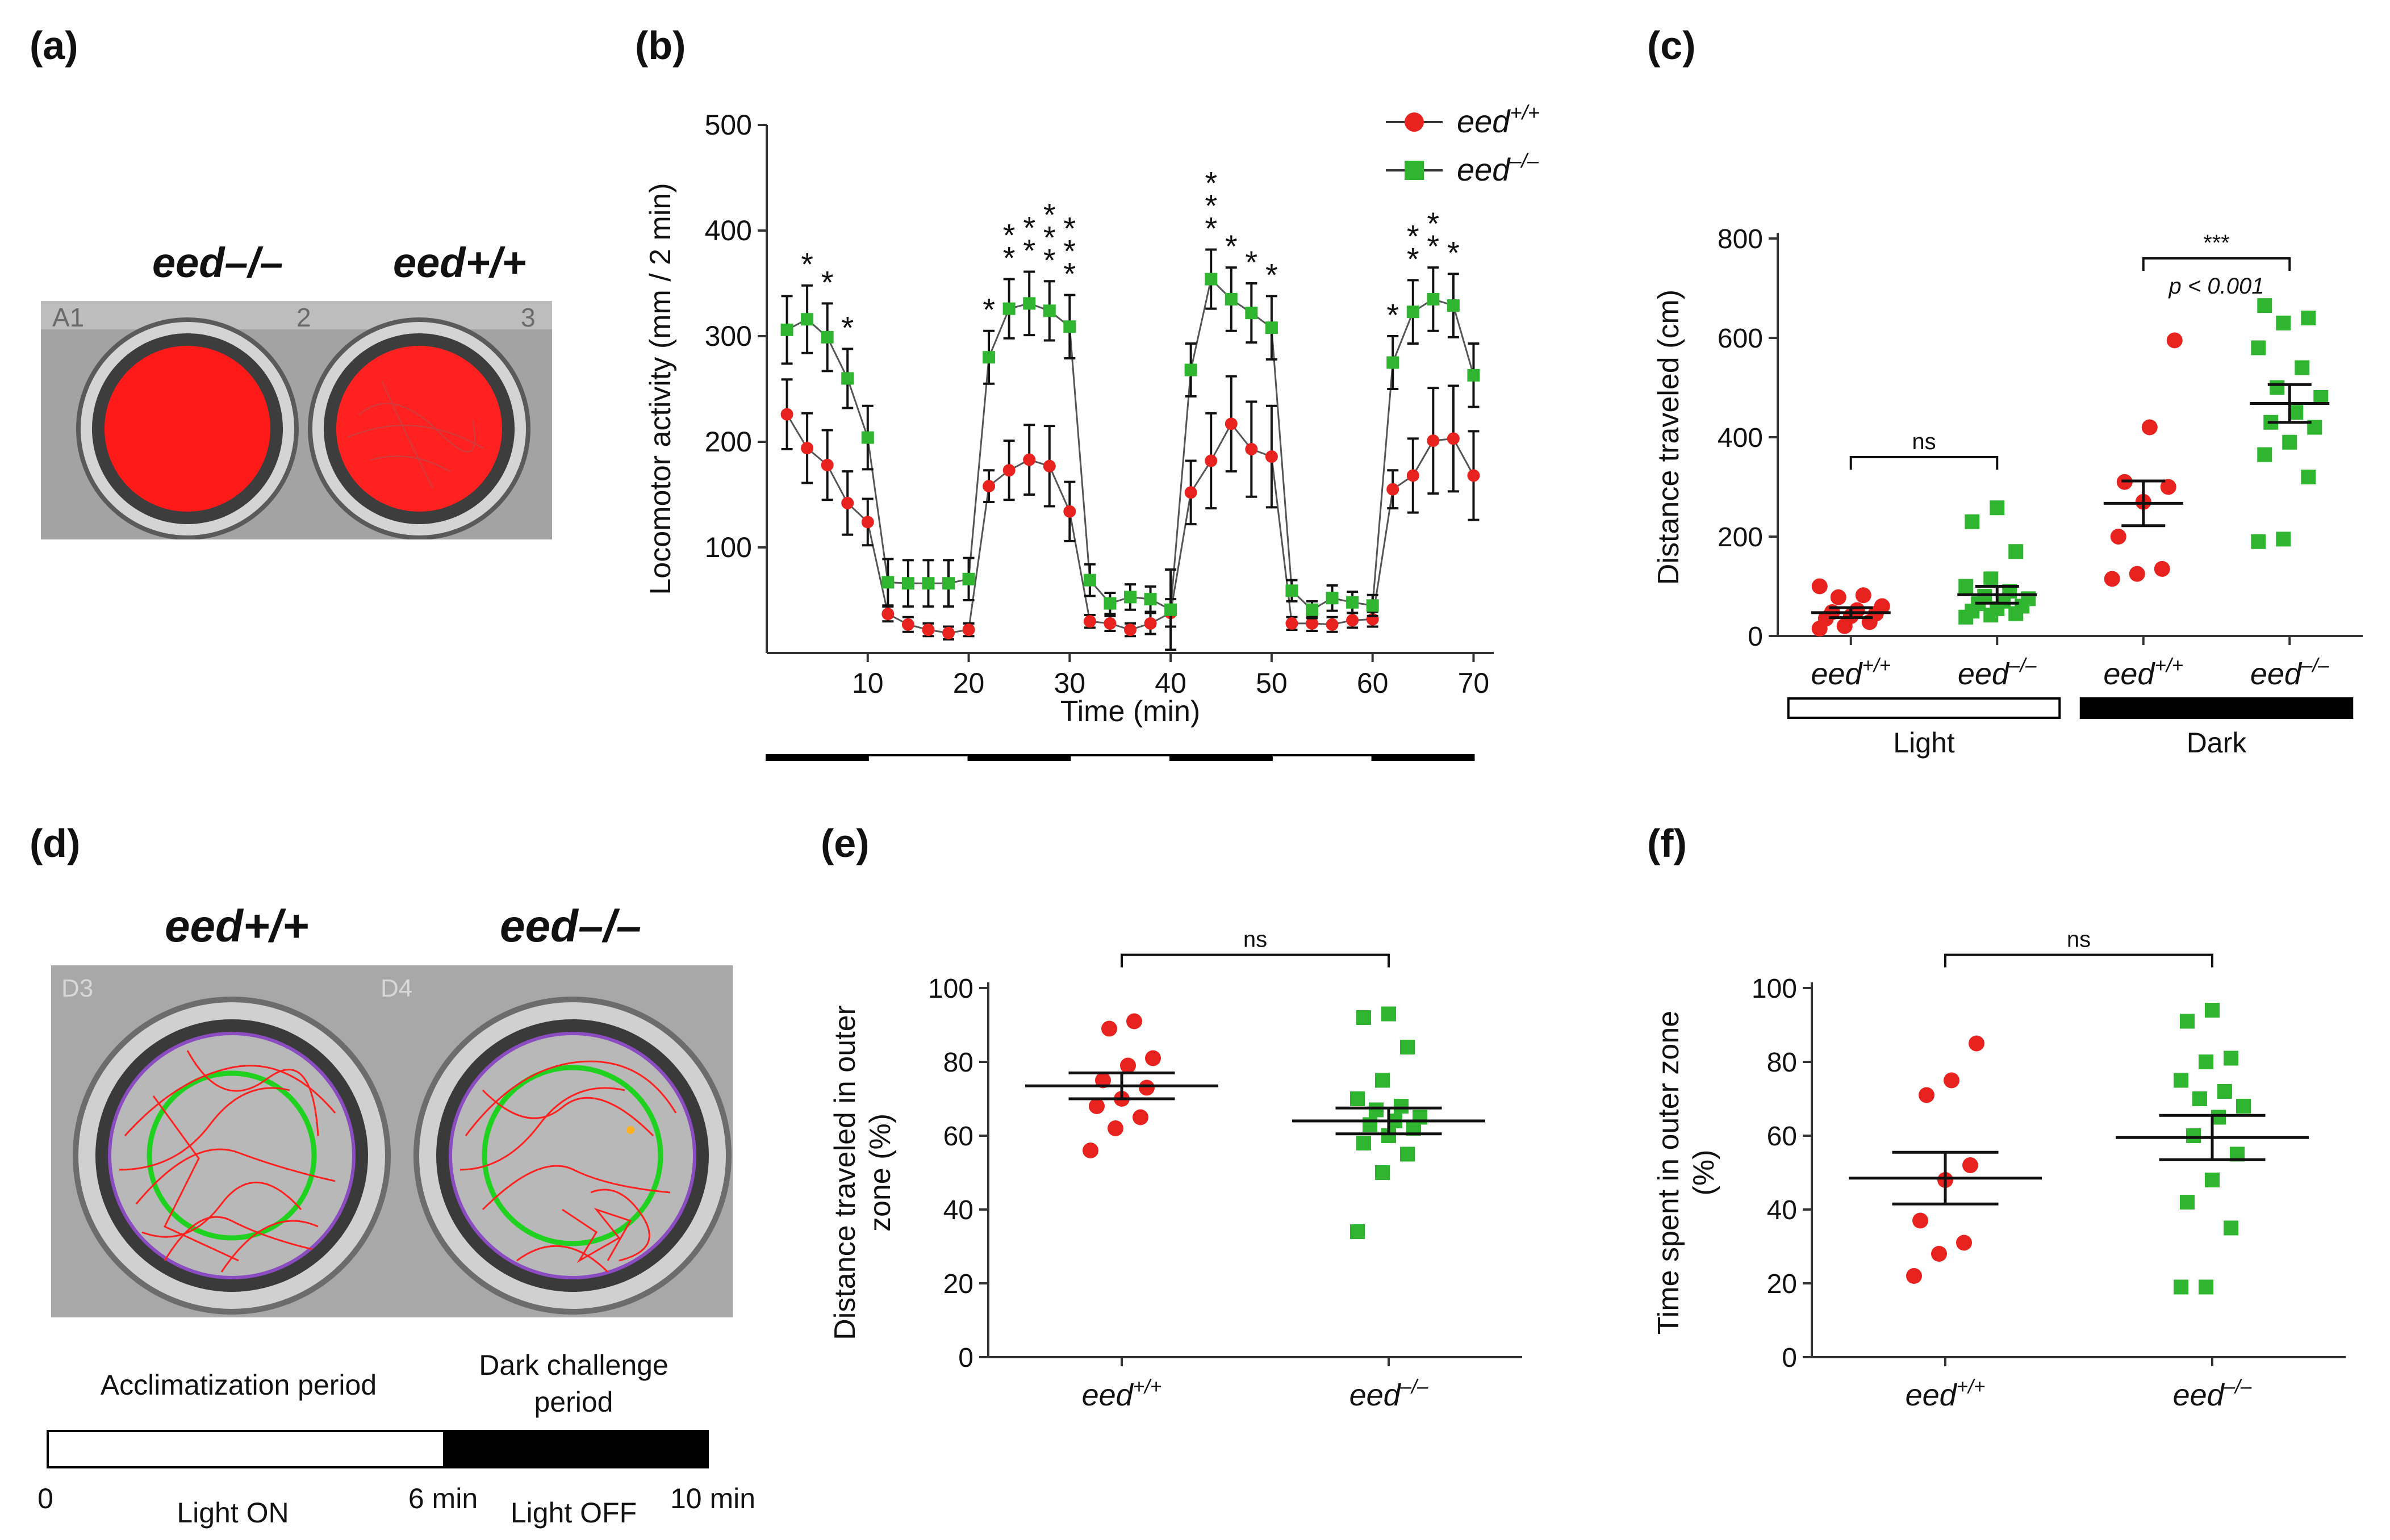 The height and width of the screenshot is (1540, 2390). Describe the element at coordinates (1782, 1210) in the screenshot. I see `y-tick-label: 40` at that location.